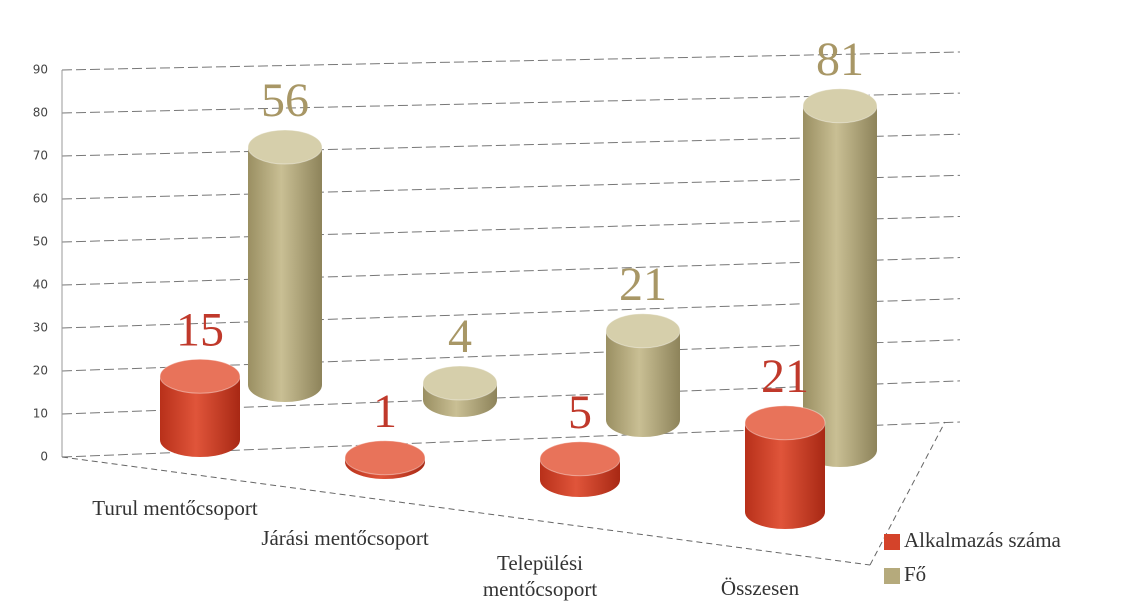  What do you see at coordinates (580, 412) in the screenshot?
I see `value-label: 5` at bounding box center [580, 412].